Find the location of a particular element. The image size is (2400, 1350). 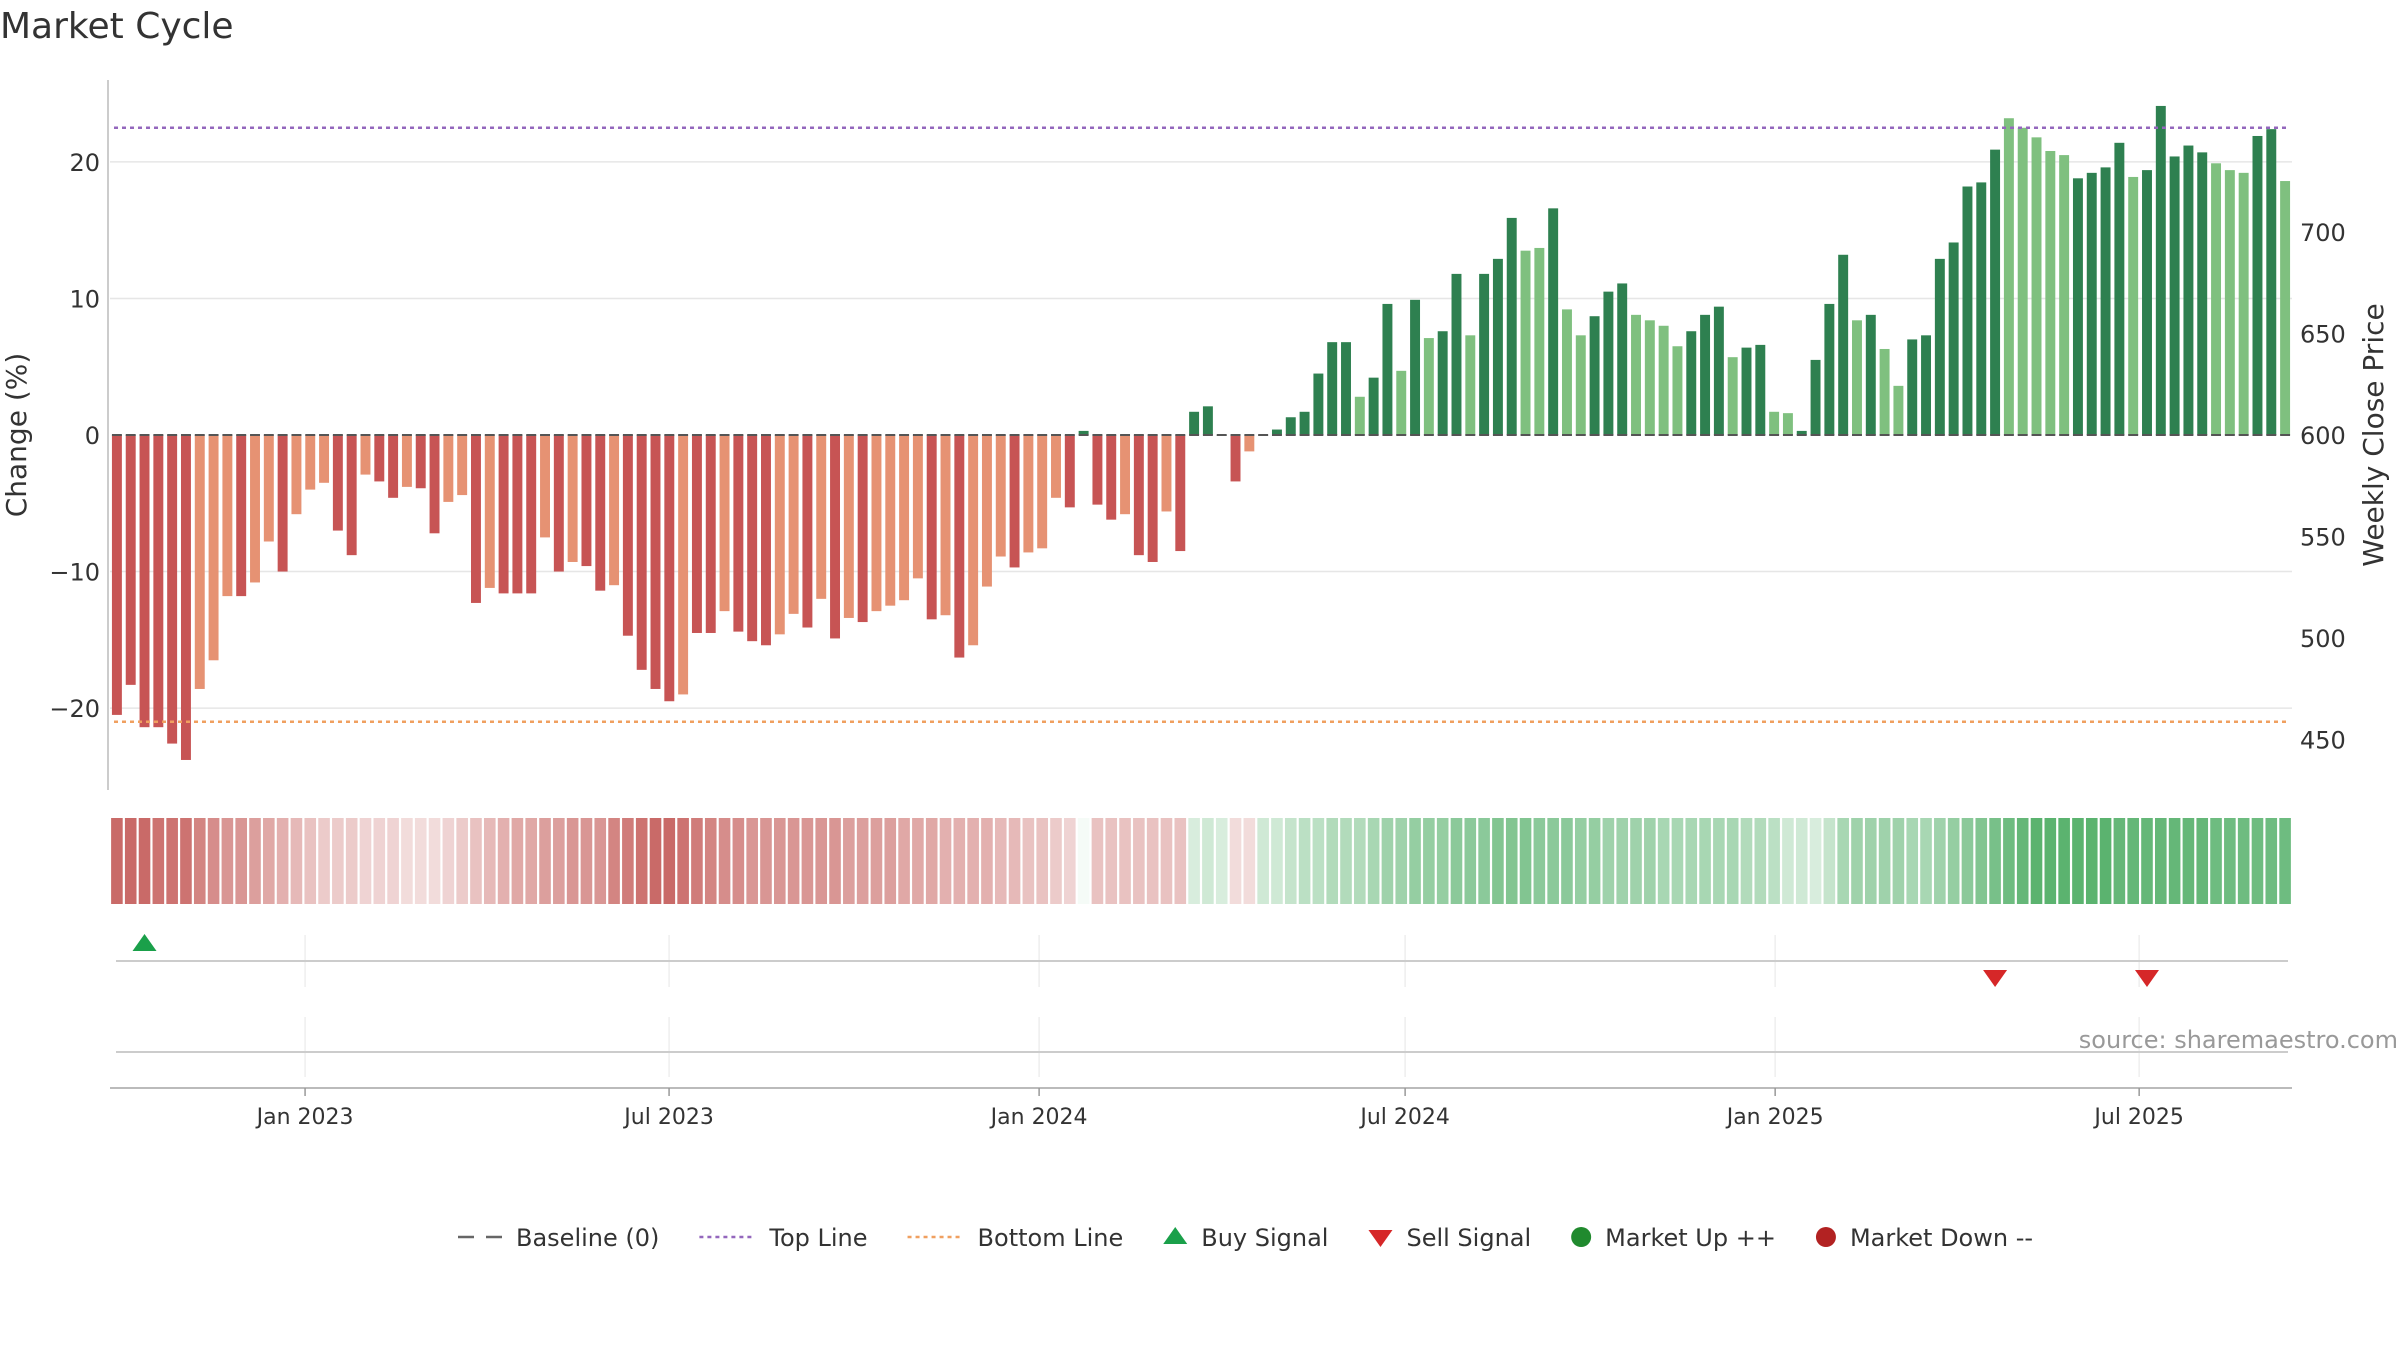

legend-item: Sell Signal is located at coordinates (1449, 1238).